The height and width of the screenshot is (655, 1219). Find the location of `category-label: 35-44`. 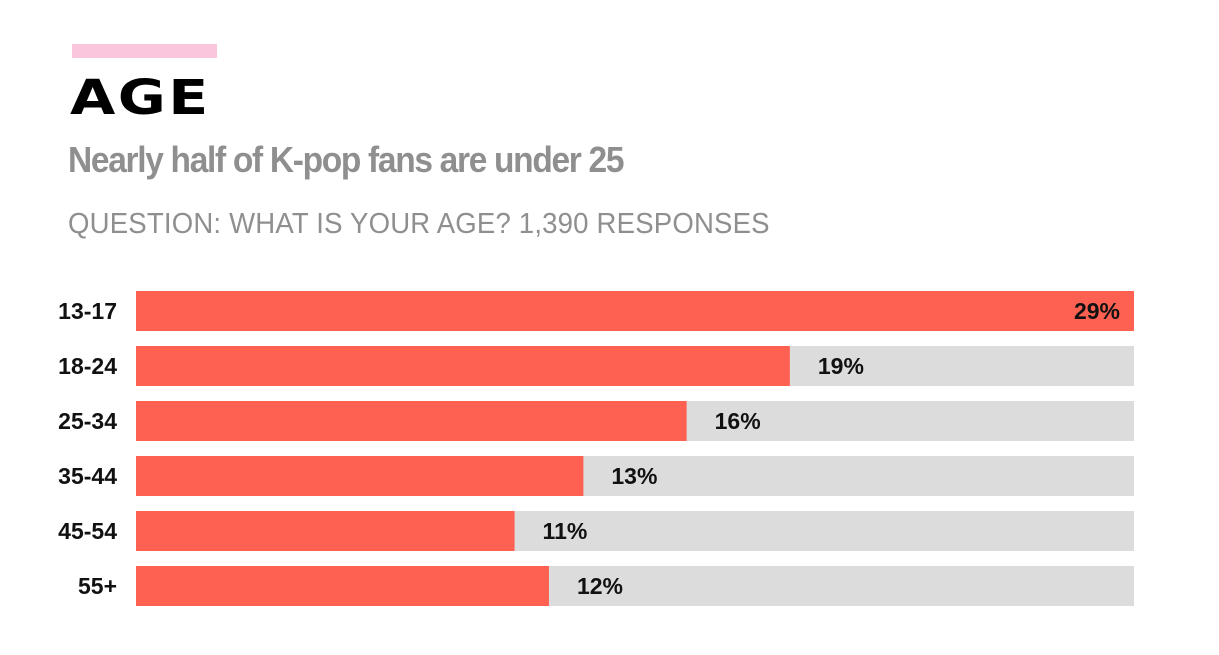

category-label: 35-44 is located at coordinates (87, 476).